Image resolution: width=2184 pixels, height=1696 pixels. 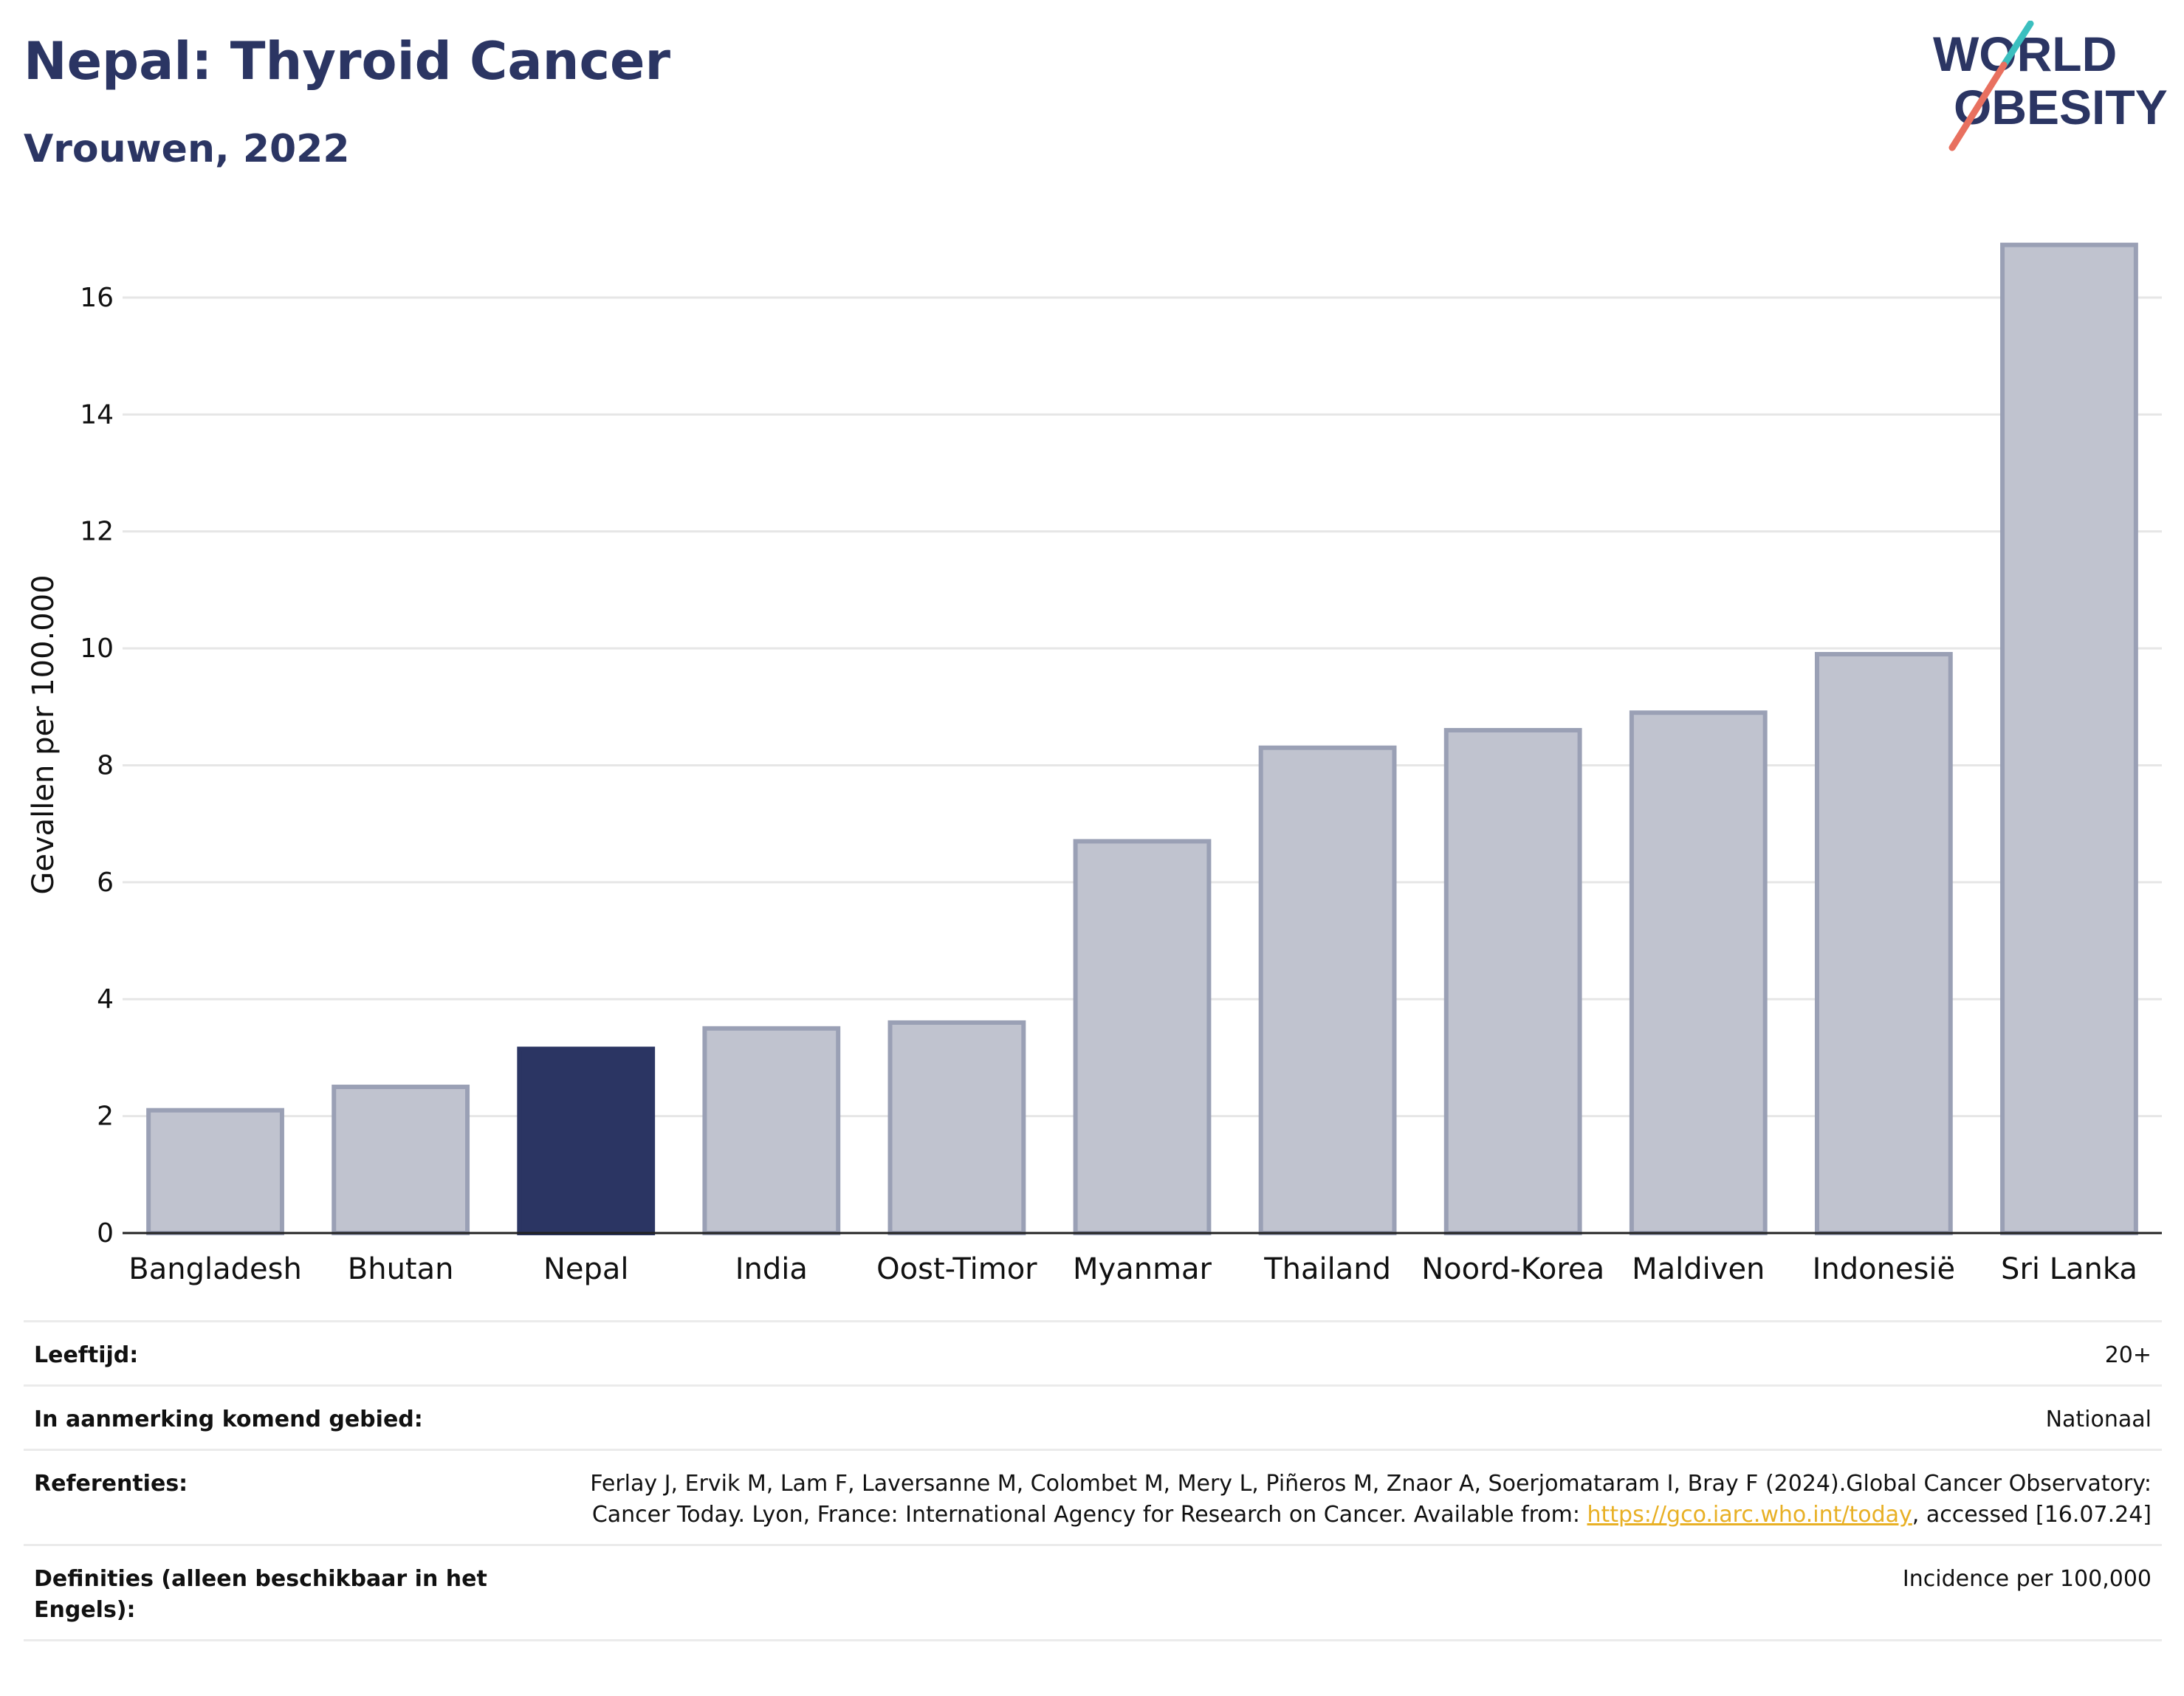 I want to click on x-tick-label: Oost-Timor, so click(x=957, y=1269).